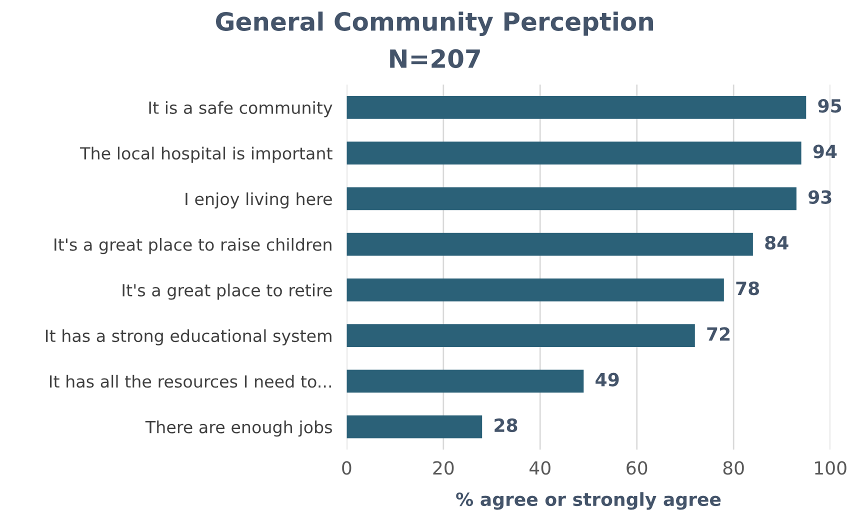 Image resolution: width=856 pixels, height=529 pixels. I want to click on chart-title: General Community Perception, so click(434, 24).